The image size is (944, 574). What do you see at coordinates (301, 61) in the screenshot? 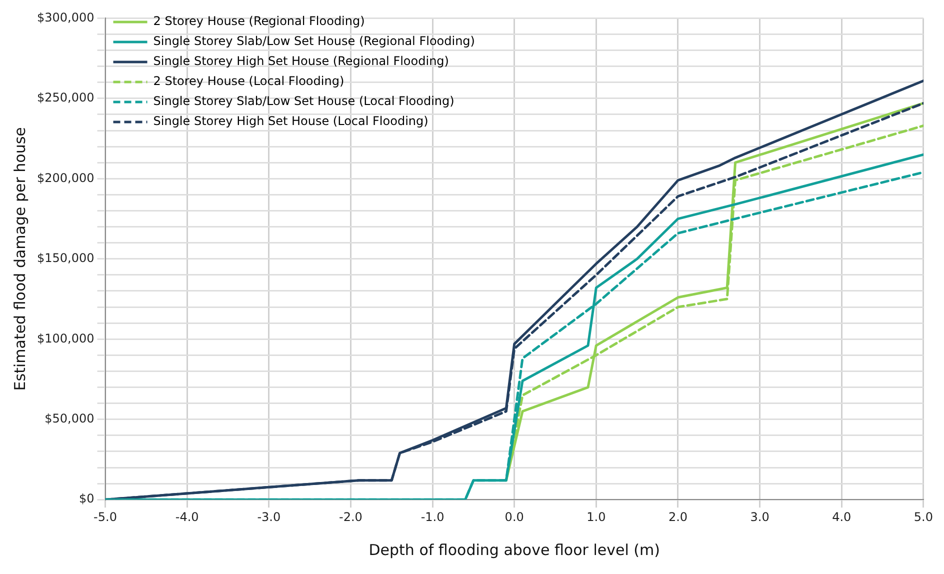
I see `legend-label: Single Storey High Set House (Regional Flooding)` at bounding box center [301, 61].